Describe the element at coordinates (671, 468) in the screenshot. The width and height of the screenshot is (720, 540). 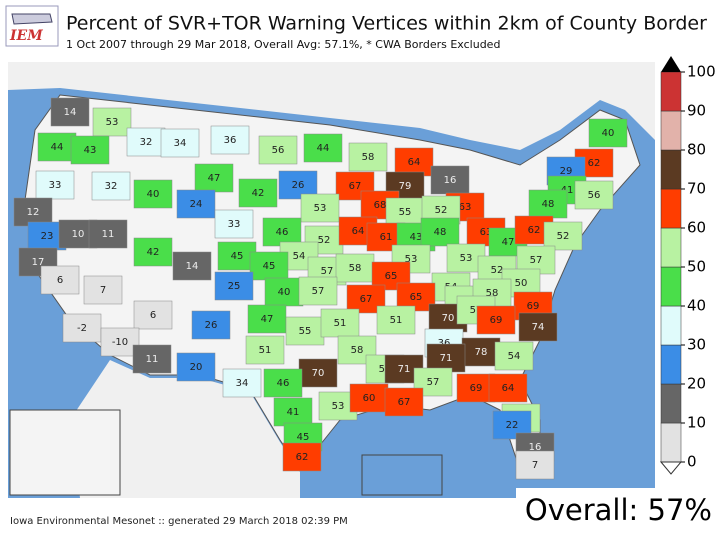
I see `colorbar-min-arrow` at that location.